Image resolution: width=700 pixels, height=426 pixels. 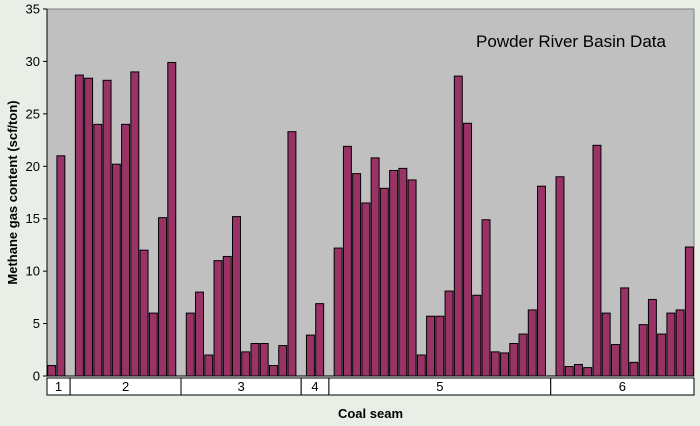 I want to click on y-tick-label-15: 15, so click(x=33, y=218).